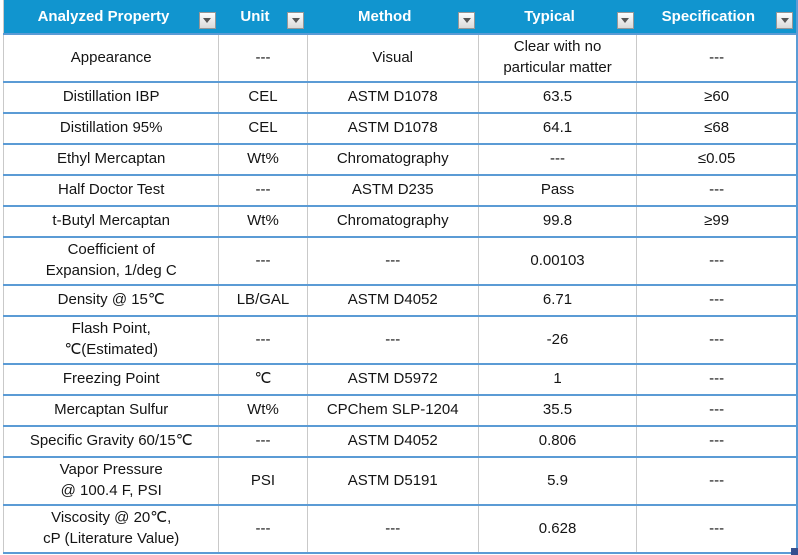 This screenshot has height=555, width=798. I want to click on table-cell: ≥60, so click(716, 97).